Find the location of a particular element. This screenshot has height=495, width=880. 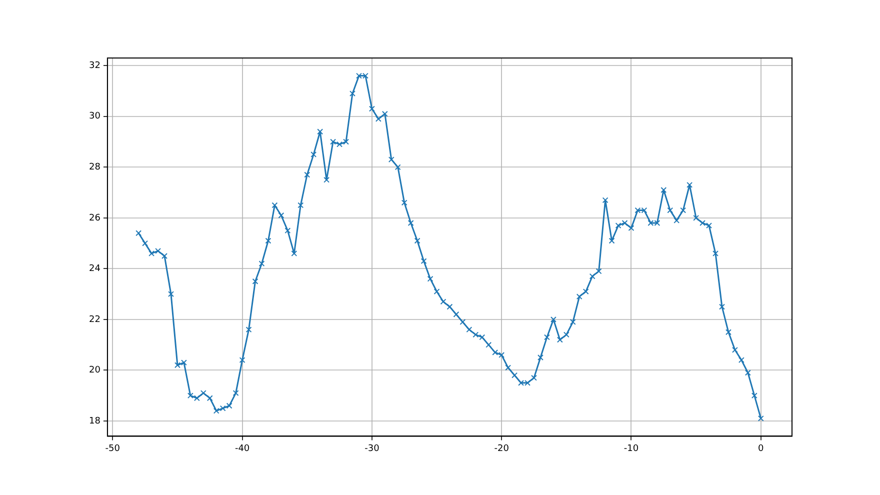

x-tick-label: -50 is located at coordinates (112, 449).